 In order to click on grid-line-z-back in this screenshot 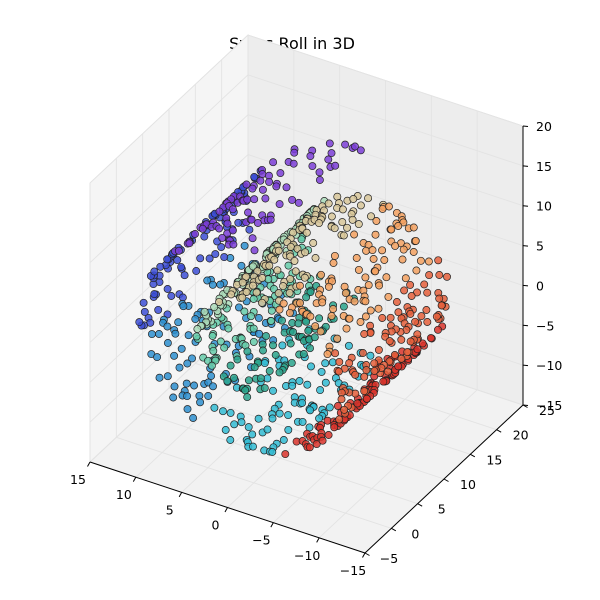, I will do `click(385, 160)`.